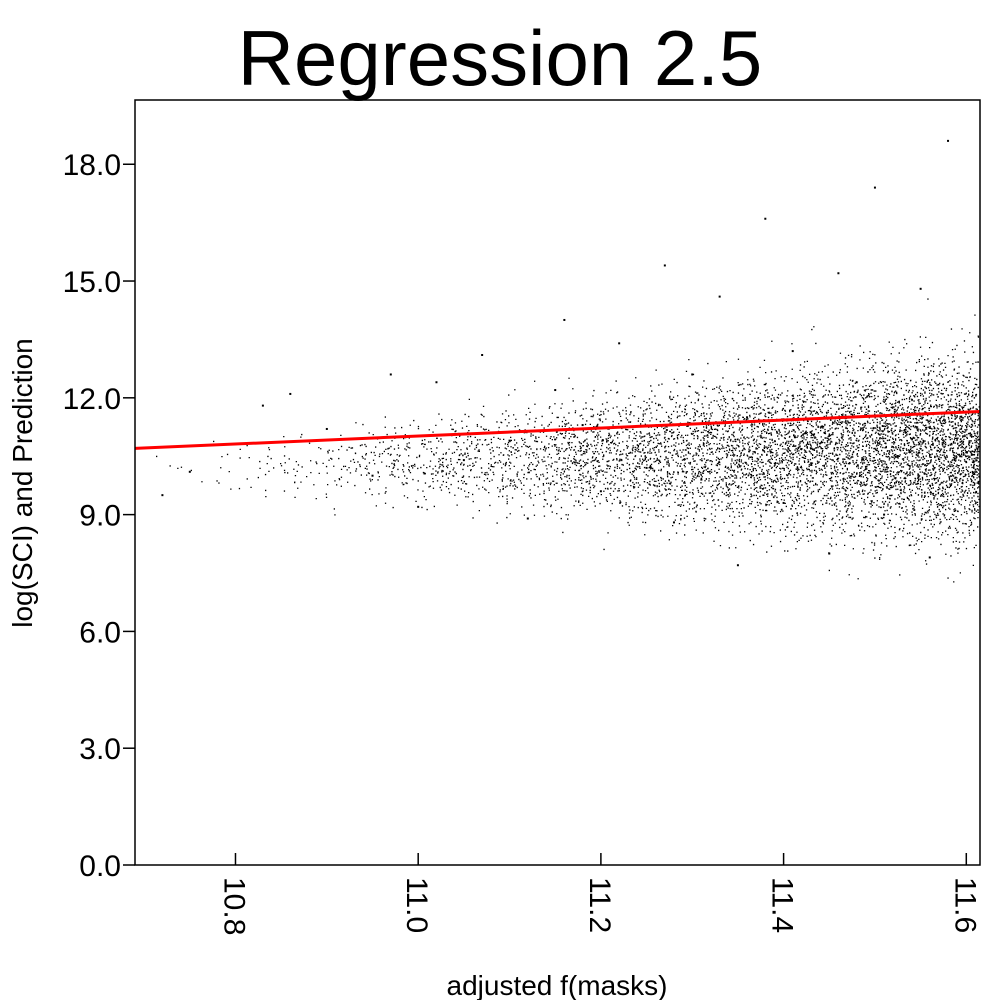 Image resolution: width=1000 pixels, height=1000 pixels. I want to click on prediction-line-mark, so click(557, 429).